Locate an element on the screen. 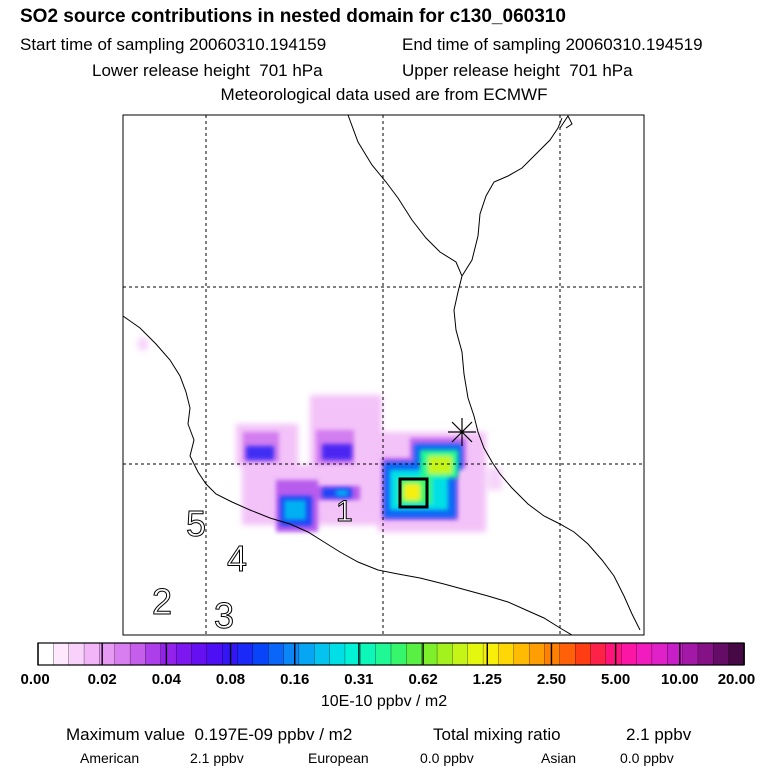 This screenshot has height=768, width=768. region-marker-5: 5 is located at coordinates (196, 523).